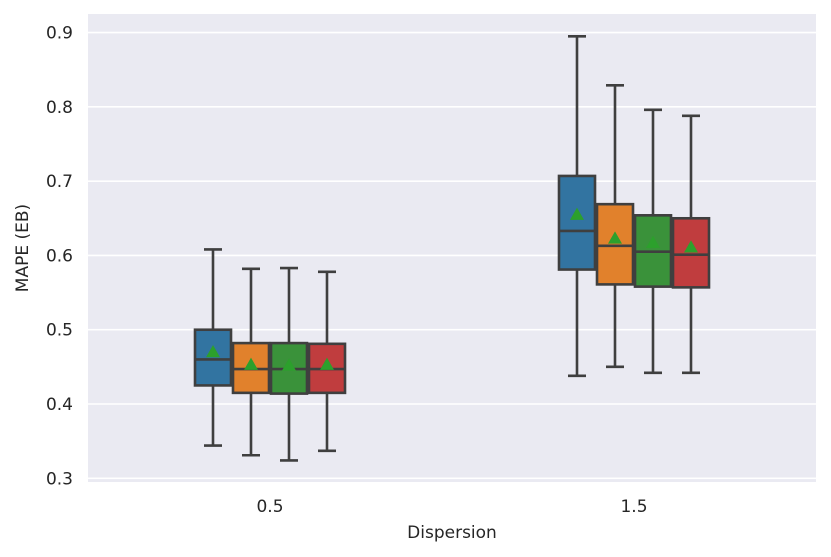 This screenshot has width=831, height=557. Describe the element at coordinates (59, 34) in the screenshot. I see `y-tick-label: 0.9` at that location.